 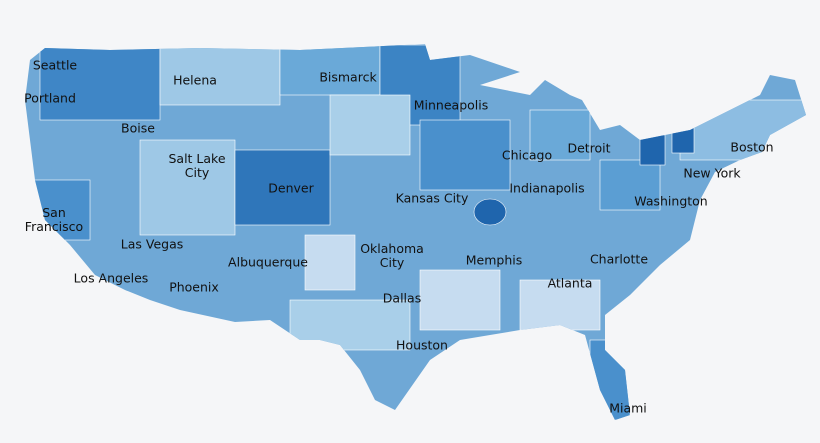 I want to click on city-label: Miami, so click(x=628, y=408).